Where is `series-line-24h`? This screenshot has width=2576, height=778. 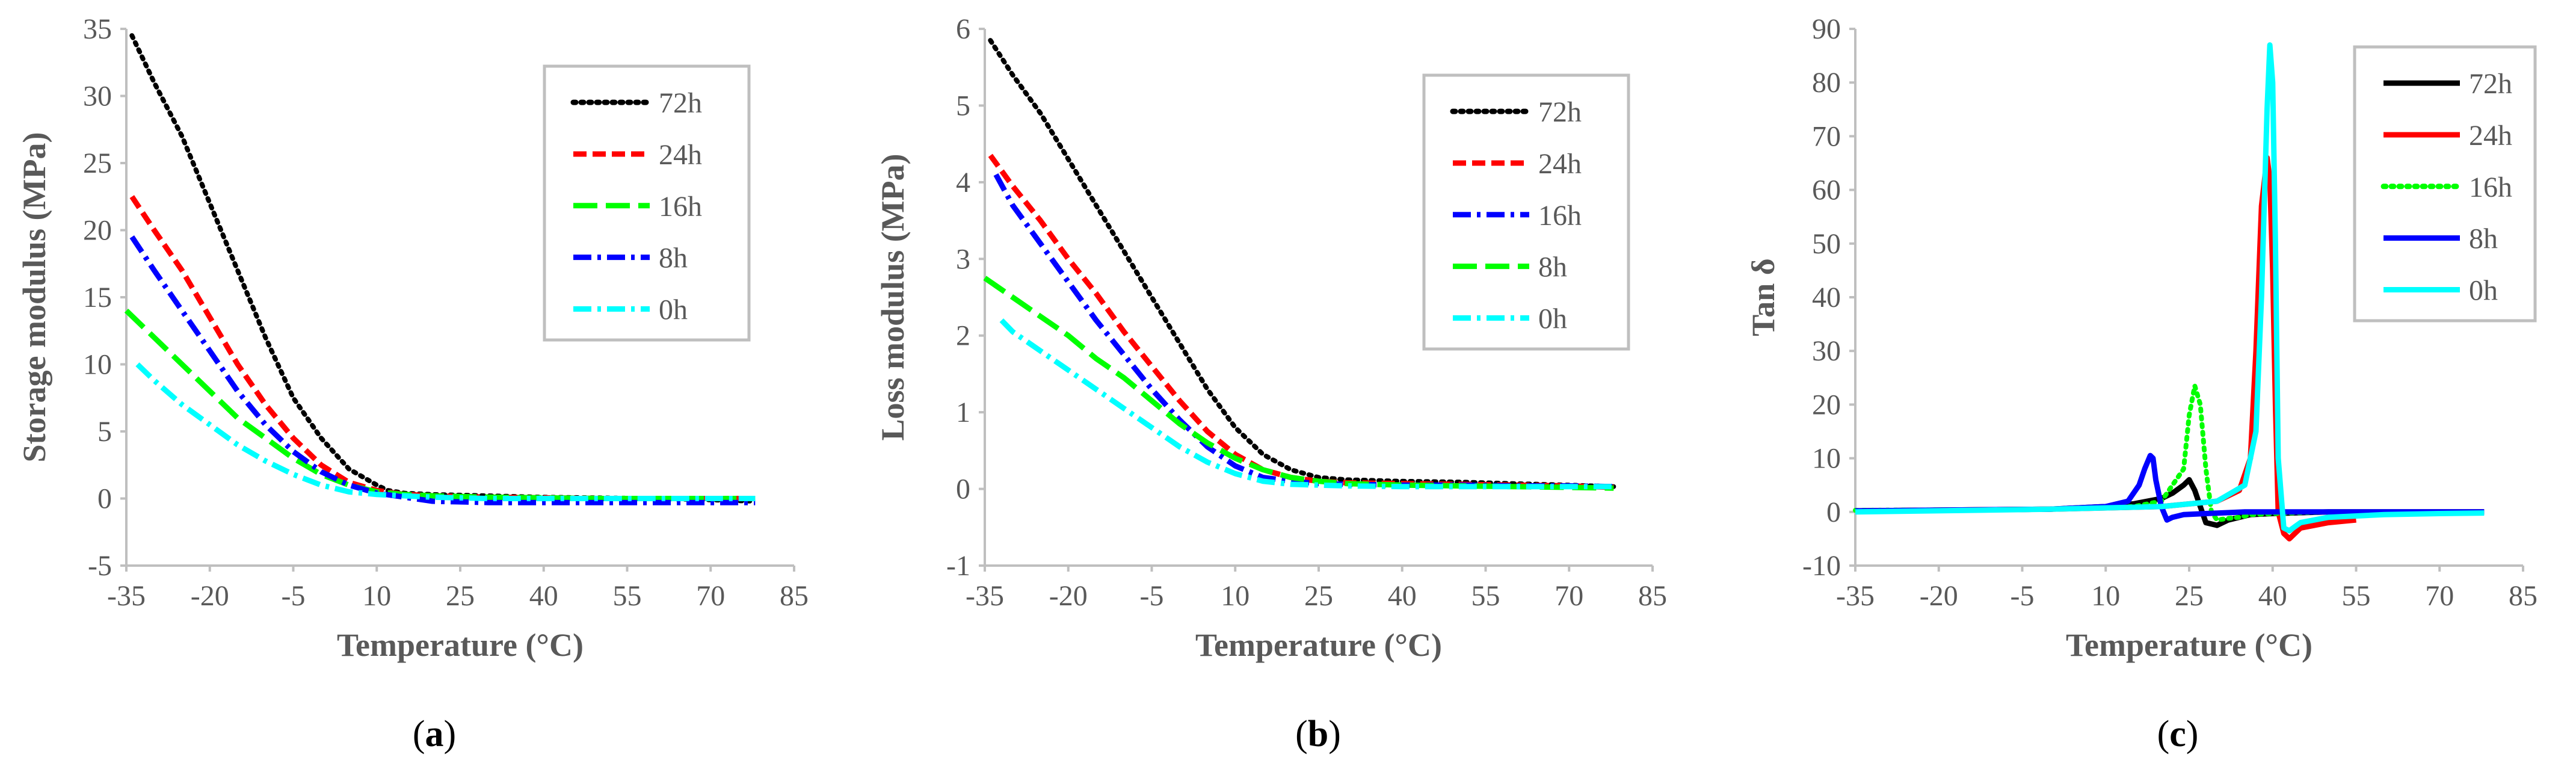 series-line-24h is located at coordinates (1301, 322).